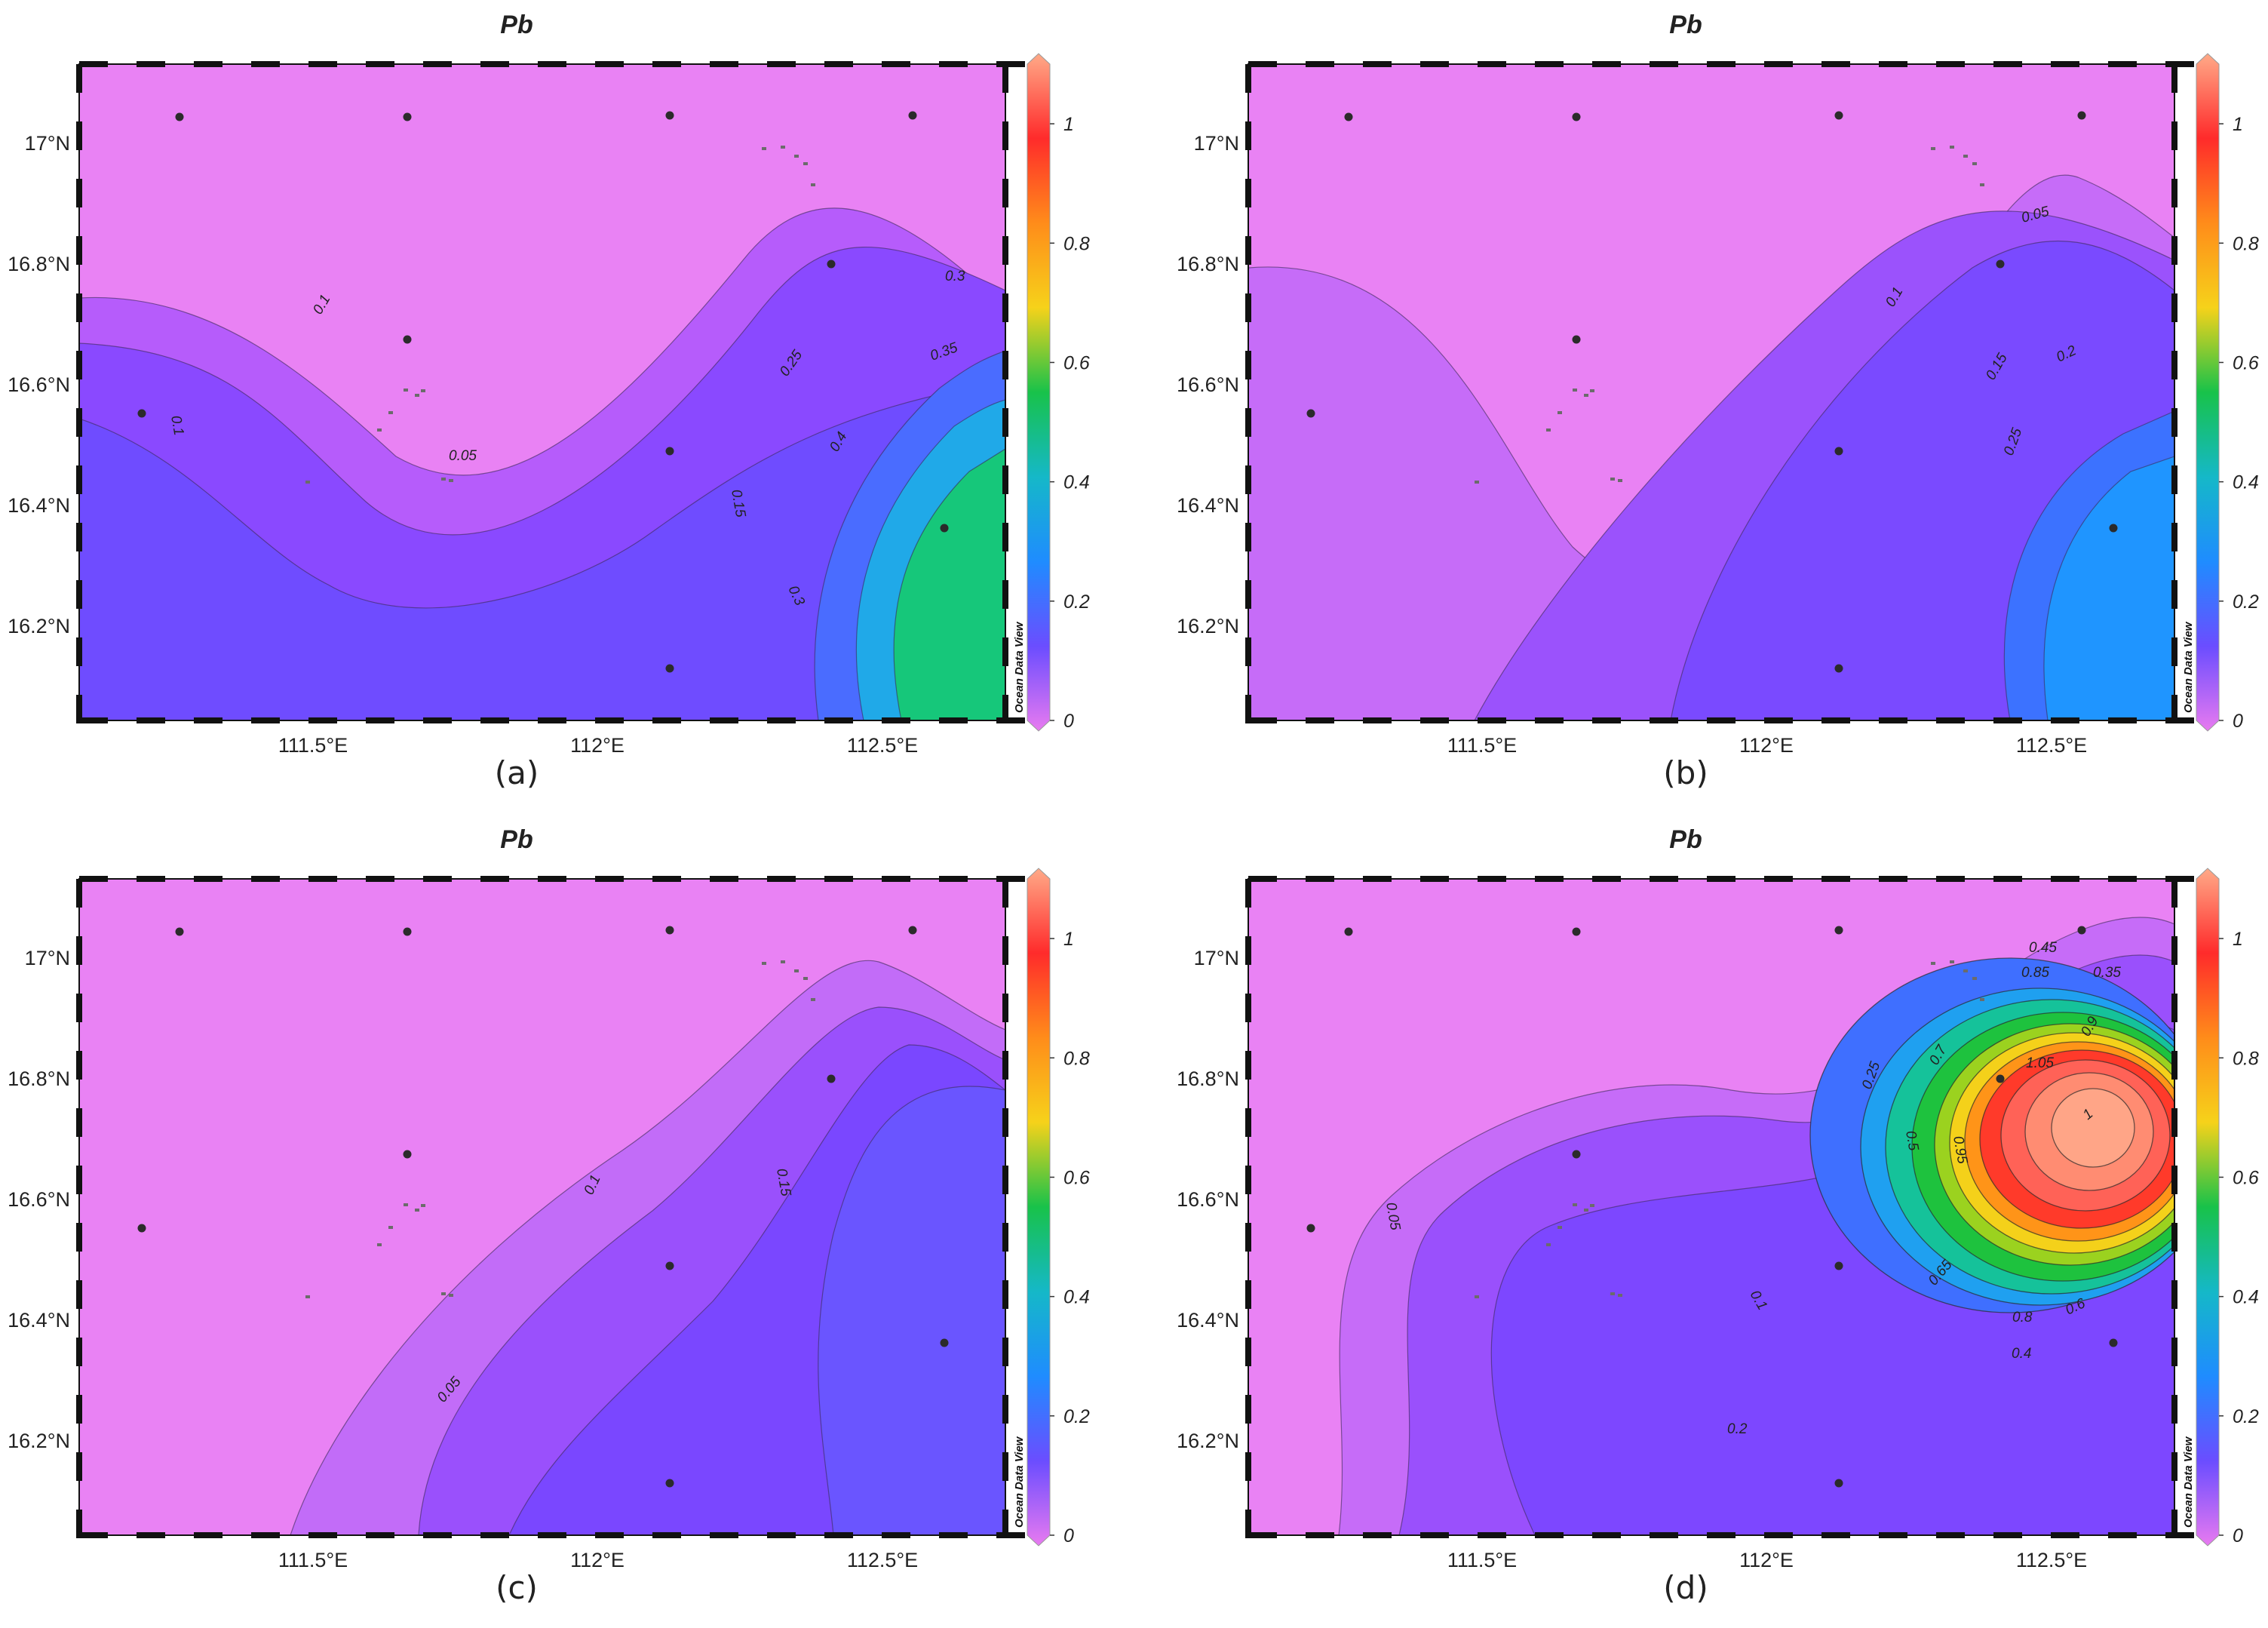 This screenshot has height=1628, width=2268. I want to click on contour-label: 0.35, so click(2107, 973).